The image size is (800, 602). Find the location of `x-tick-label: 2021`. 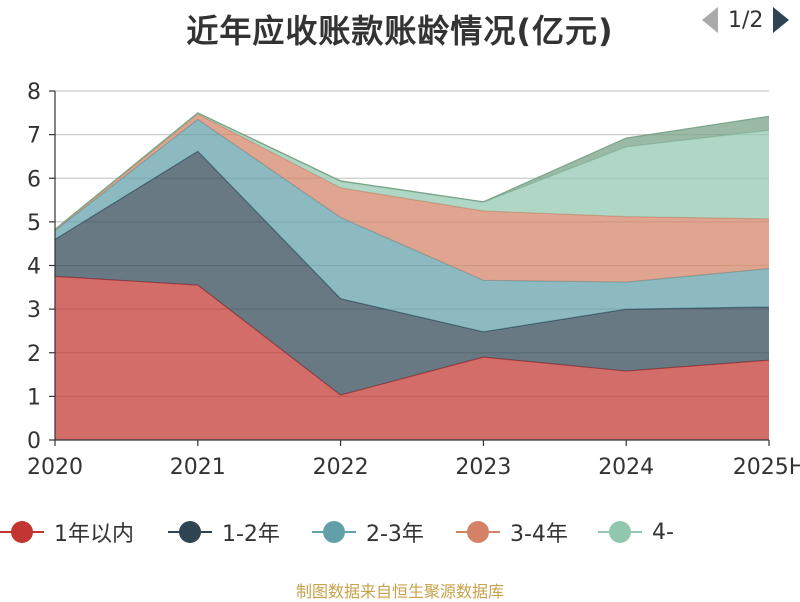

x-tick-label: 2021 is located at coordinates (198, 467).